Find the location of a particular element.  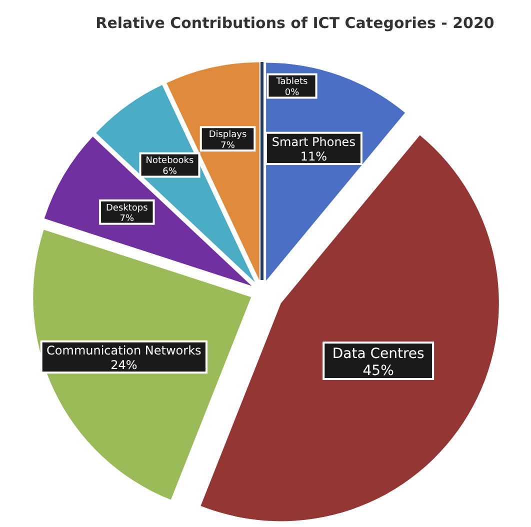

slice-label: Smart Phones is located at coordinates (314, 142).